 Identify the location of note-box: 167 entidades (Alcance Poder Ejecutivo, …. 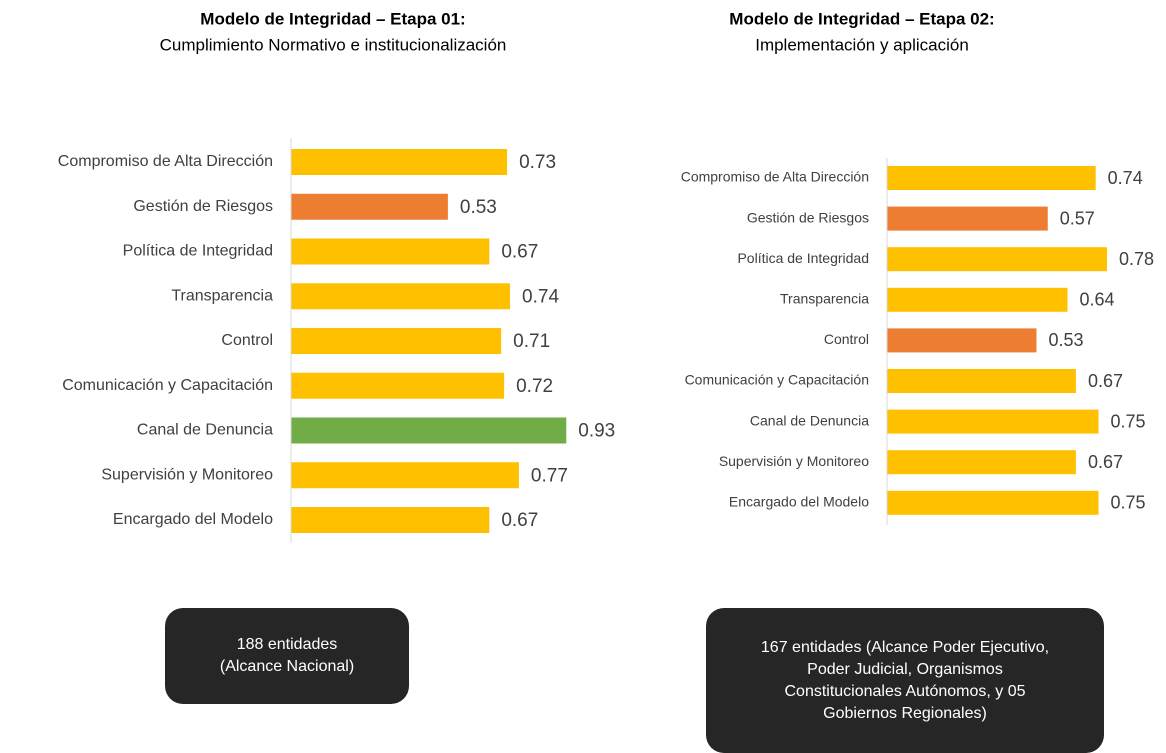
(905, 680).